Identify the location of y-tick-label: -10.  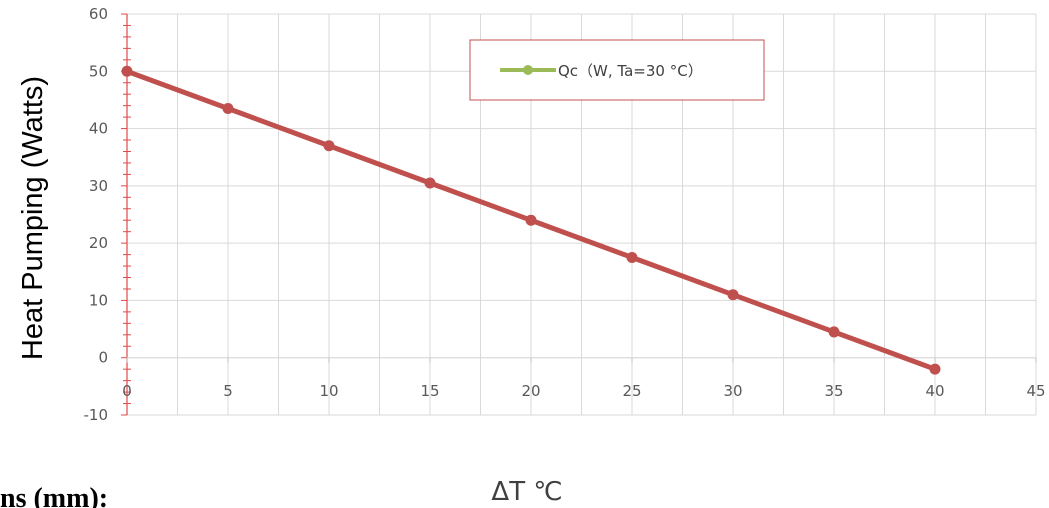
(96, 415).